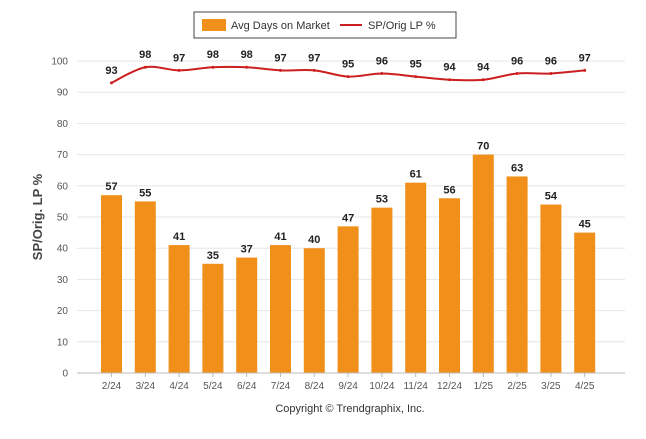 Image resolution: width=646 pixels, height=439 pixels. What do you see at coordinates (551, 386) in the screenshot?
I see `x-tick-label: 3/25` at bounding box center [551, 386].